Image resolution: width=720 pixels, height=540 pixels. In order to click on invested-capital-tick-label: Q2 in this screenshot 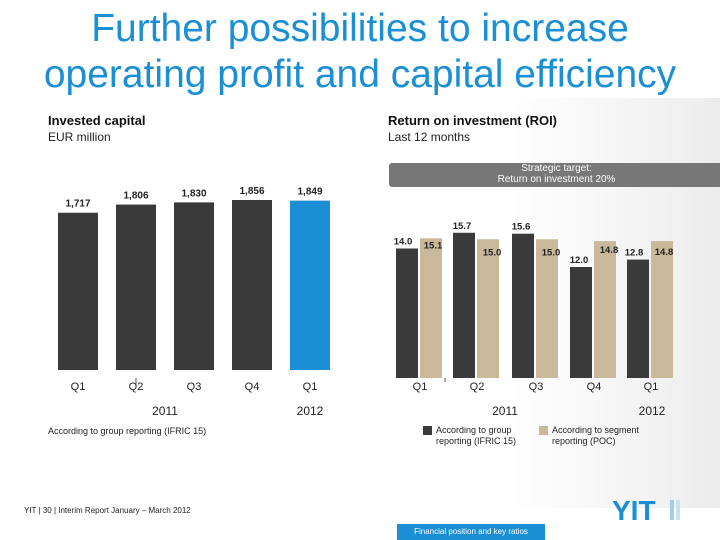, I will do `click(136, 387)`.